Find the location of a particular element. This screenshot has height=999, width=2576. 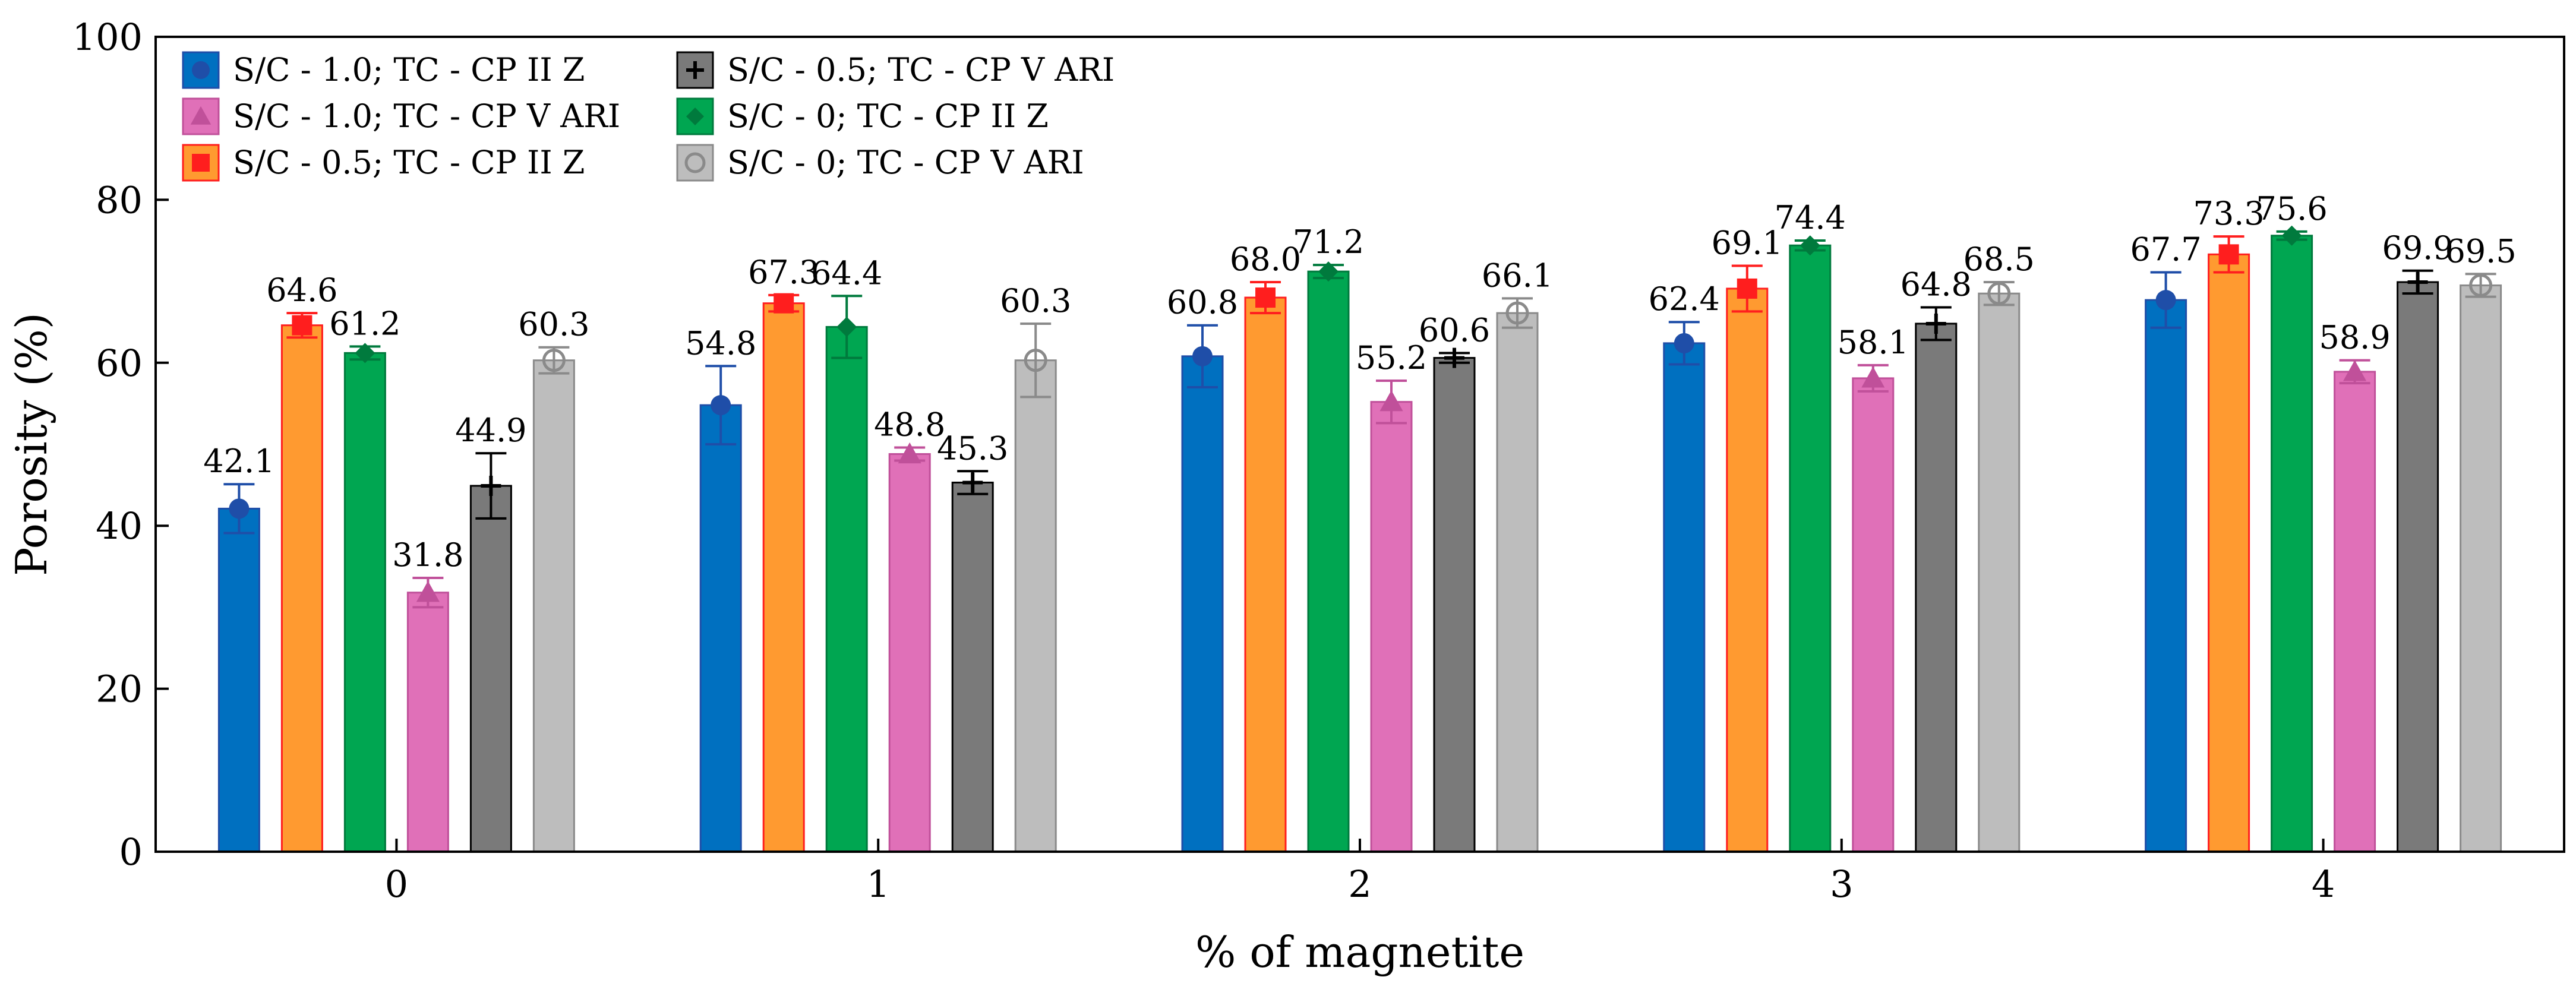

data-label-s3-c2: 60.6 is located at coordinates (1454, 330).